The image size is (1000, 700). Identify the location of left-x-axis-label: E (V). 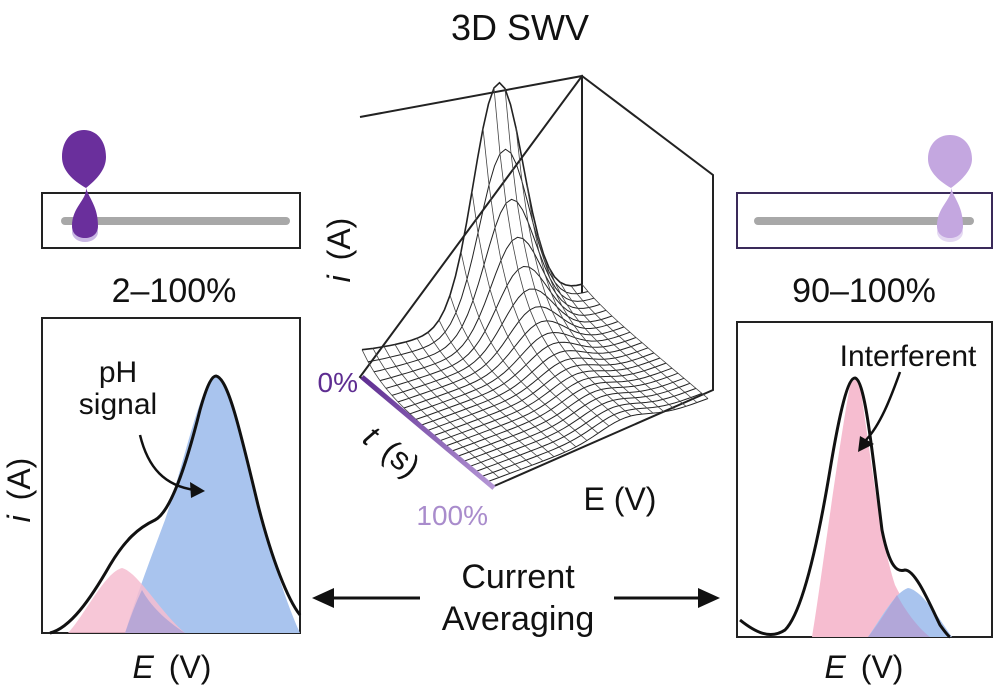
(172, 667).